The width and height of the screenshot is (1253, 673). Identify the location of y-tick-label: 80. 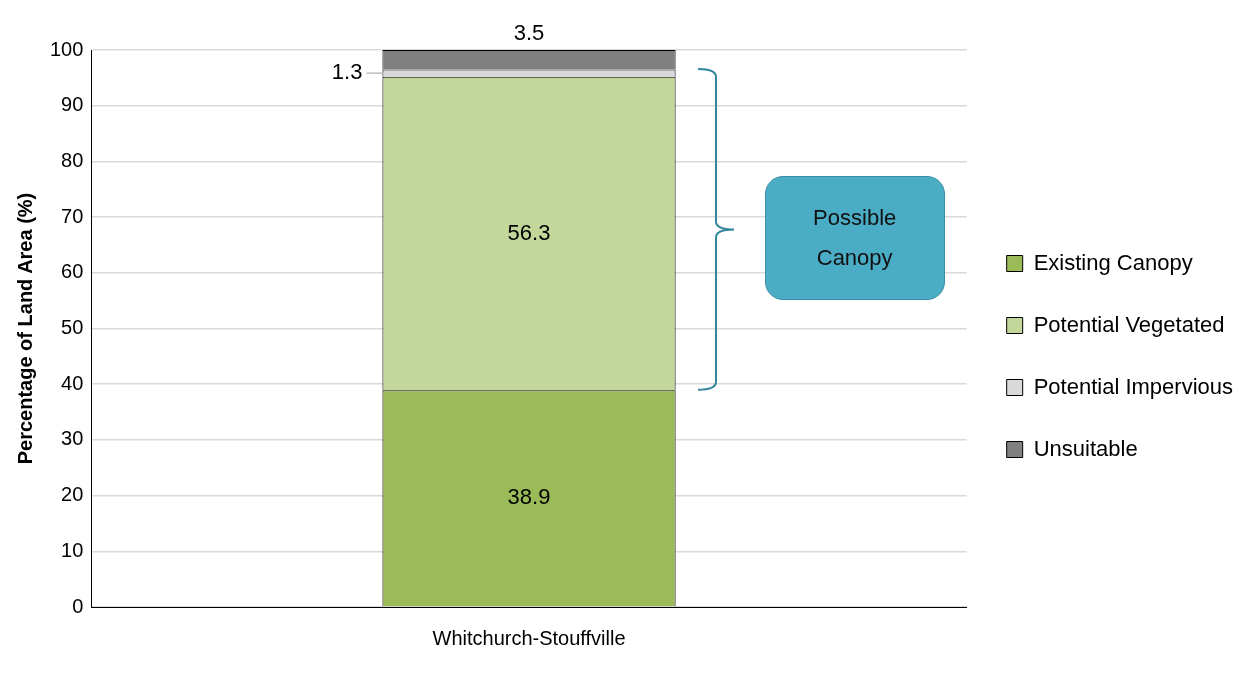
(72, 159).